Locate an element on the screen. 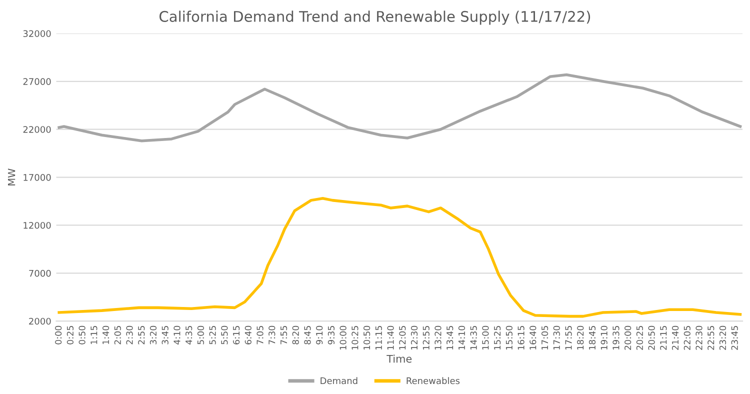 The width and height of the screenshot is (750, 394). x-tick-label: 19:10 is located at coordinates (604, 338).